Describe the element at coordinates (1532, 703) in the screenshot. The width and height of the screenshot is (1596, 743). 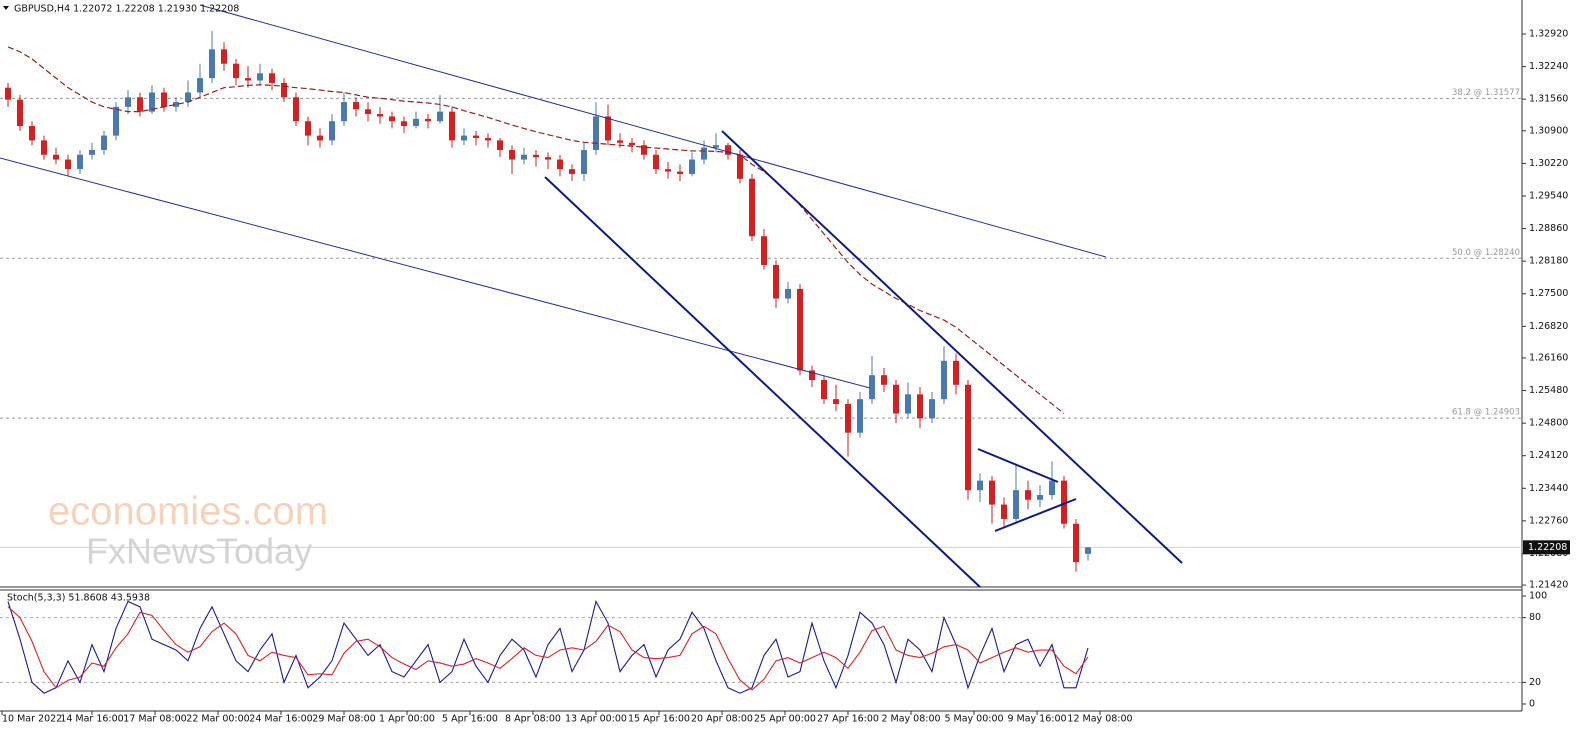
I see `y-tick-label: 0` at that location.